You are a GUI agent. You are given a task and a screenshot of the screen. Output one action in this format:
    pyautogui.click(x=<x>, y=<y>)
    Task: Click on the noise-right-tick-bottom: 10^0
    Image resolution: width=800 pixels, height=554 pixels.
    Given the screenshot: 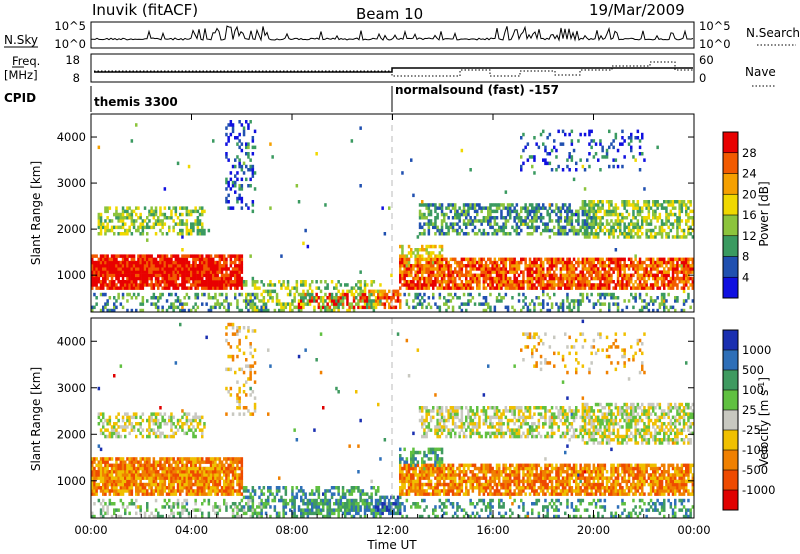 What is the action you would take?
    pyautogui.click(x=715, y=44)
    